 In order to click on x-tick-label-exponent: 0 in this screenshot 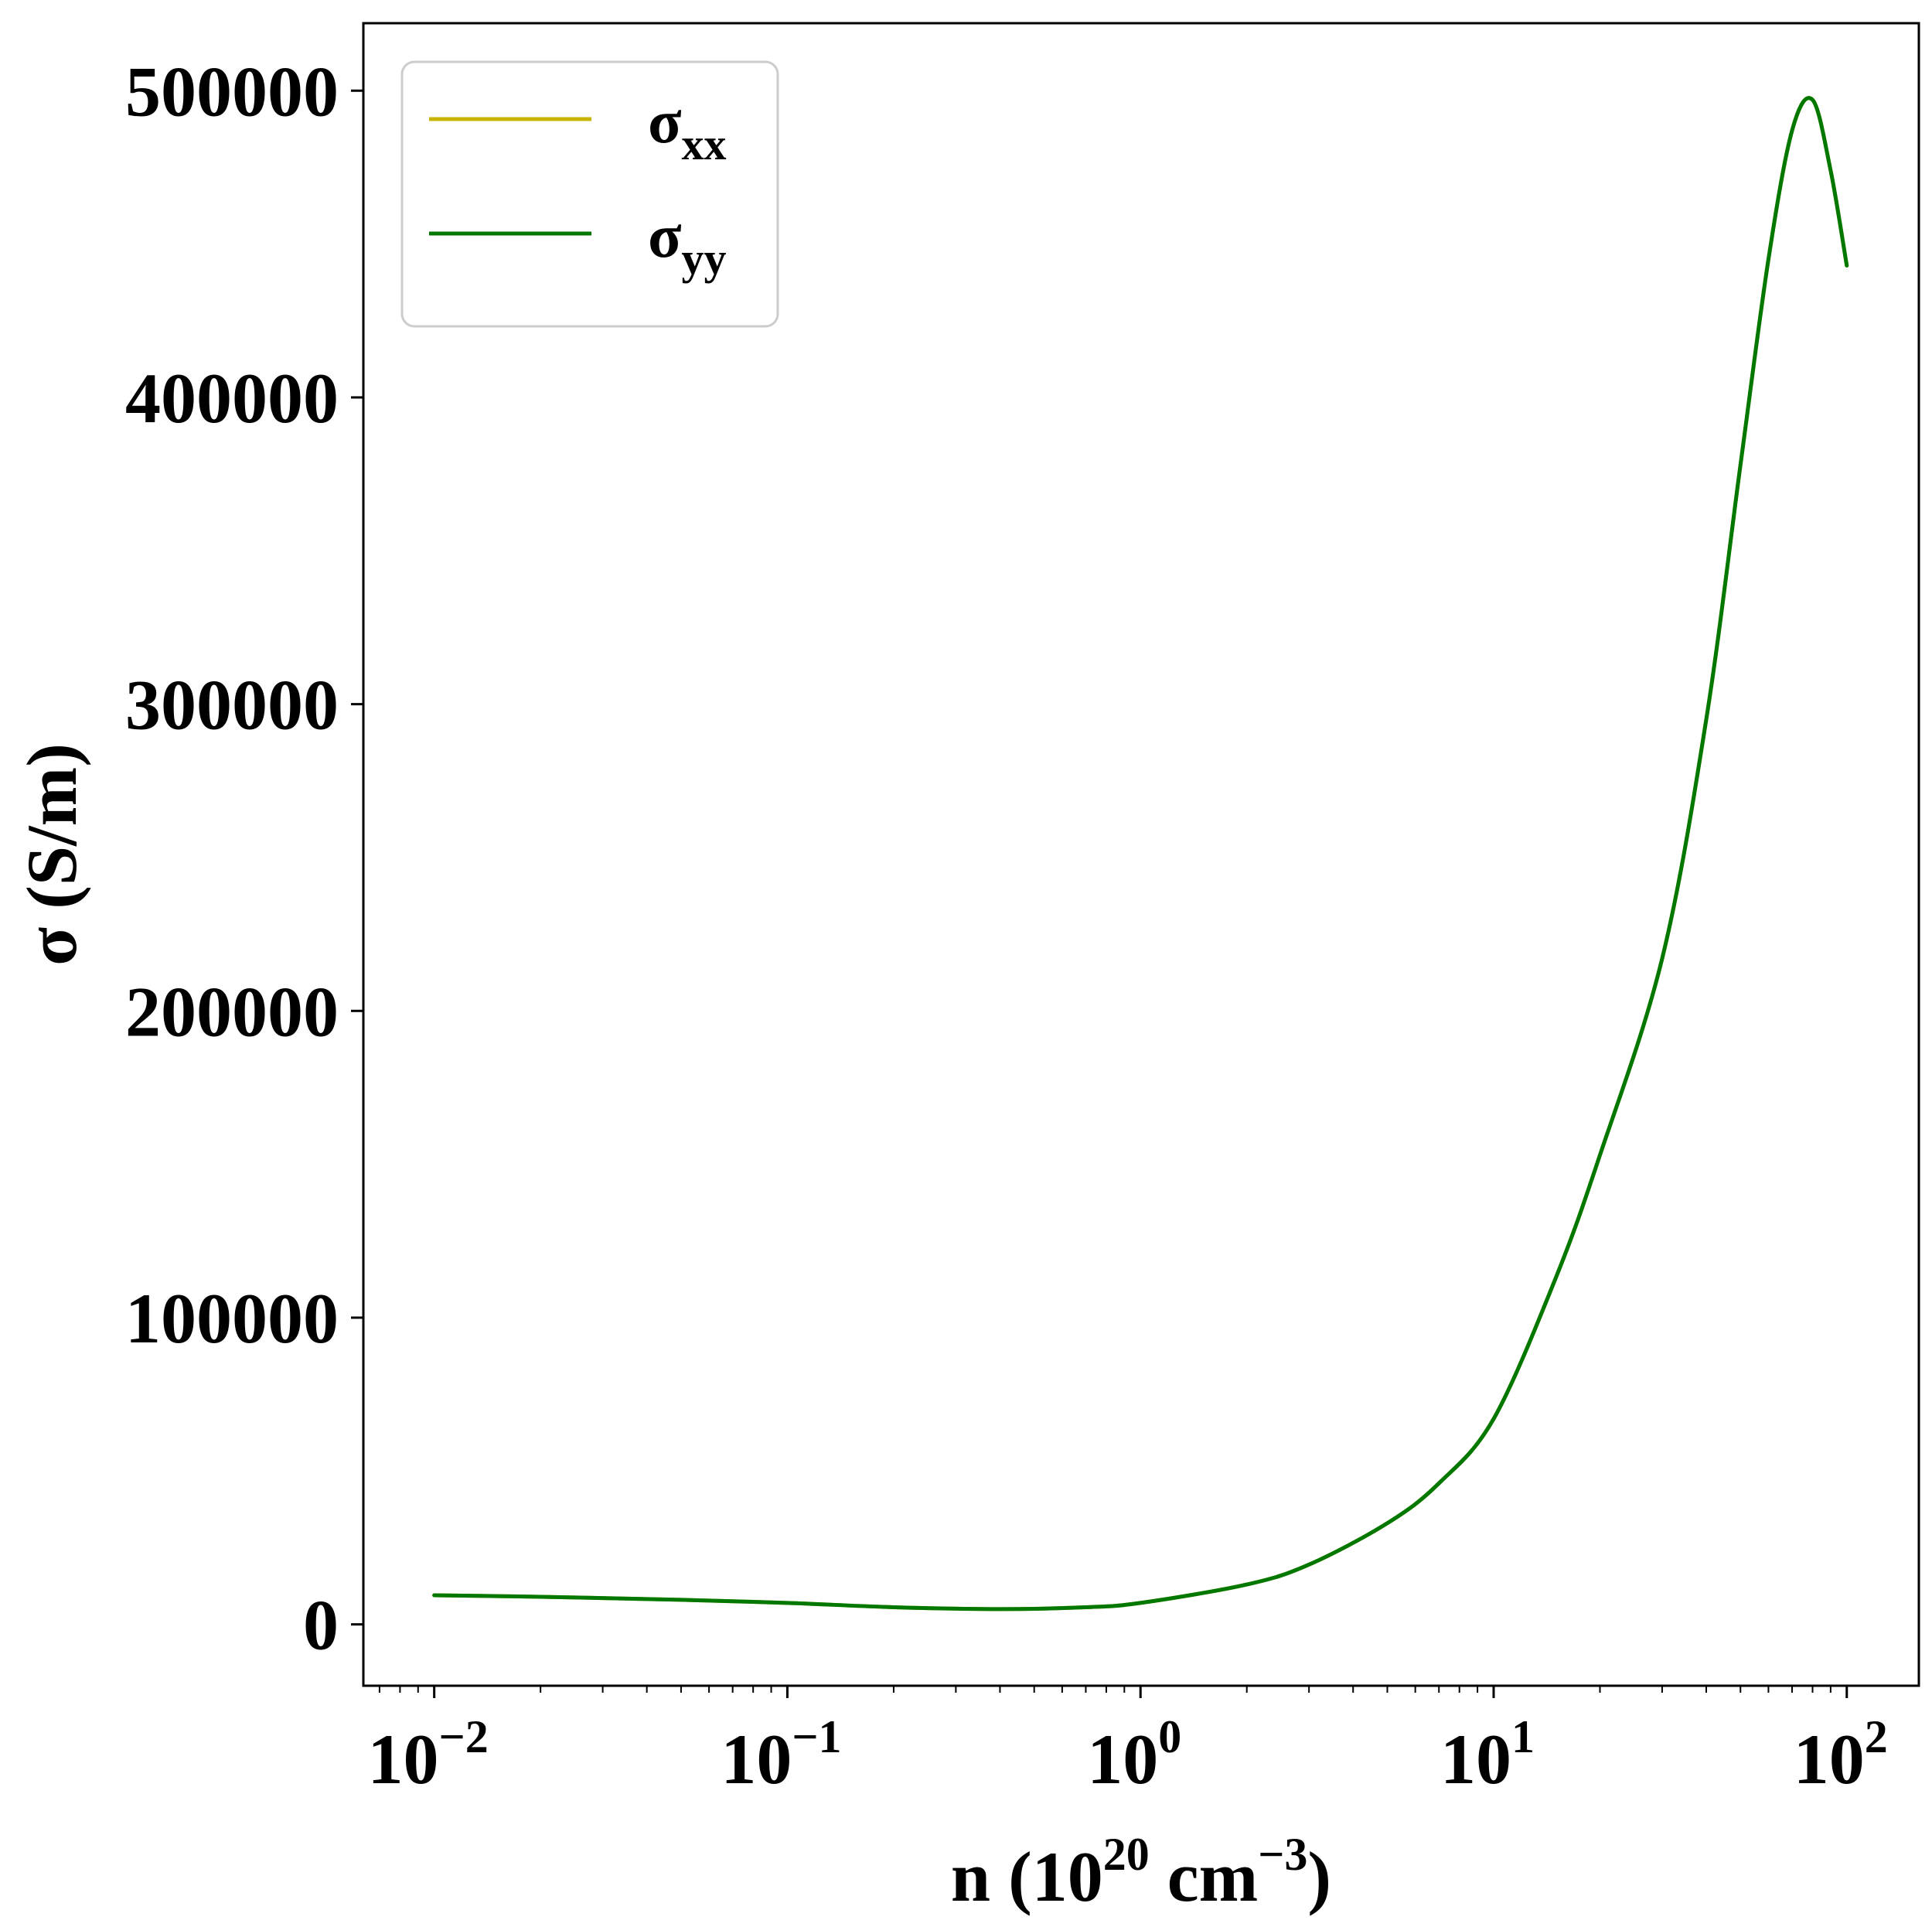, I will do `click(1169, 1736)`.